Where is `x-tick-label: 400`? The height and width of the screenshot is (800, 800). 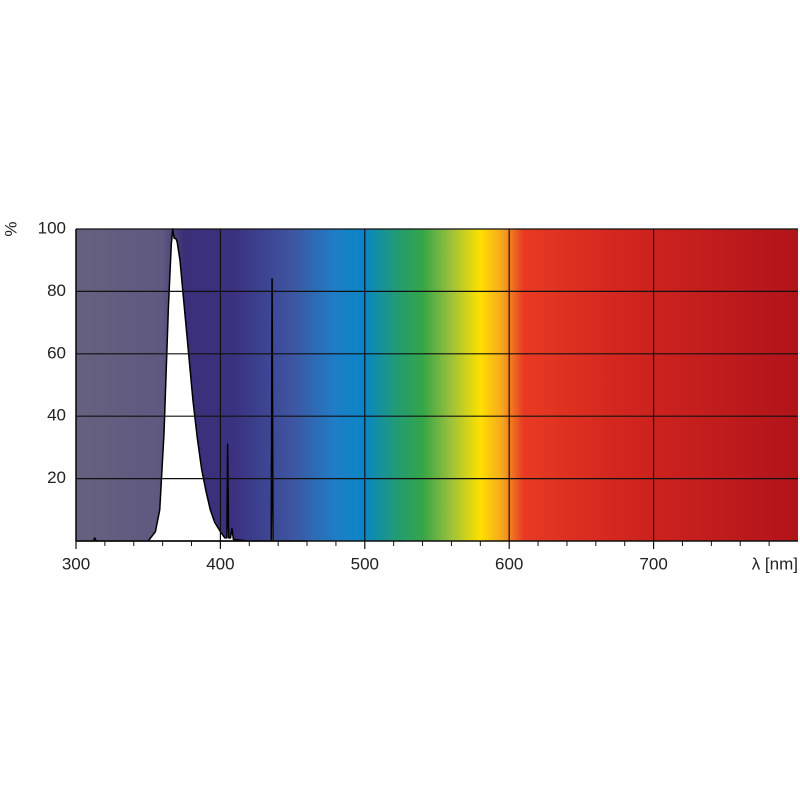
x-tick-label: 400 is located at coordinates (220, 563).